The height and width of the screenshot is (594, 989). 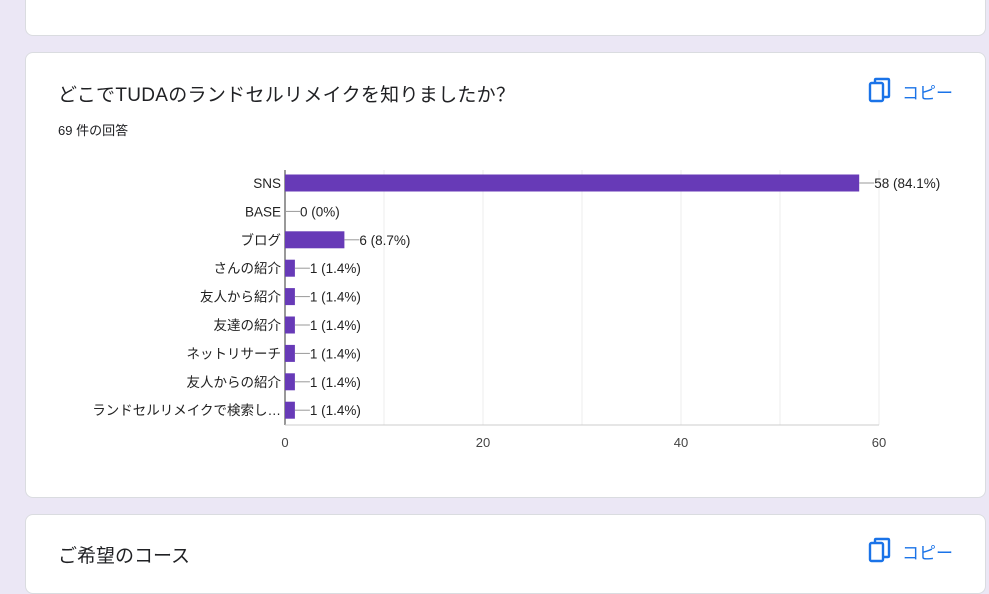 I want to click on next-question-card: ご希望のコース コピー, so click(x=505, y=554).